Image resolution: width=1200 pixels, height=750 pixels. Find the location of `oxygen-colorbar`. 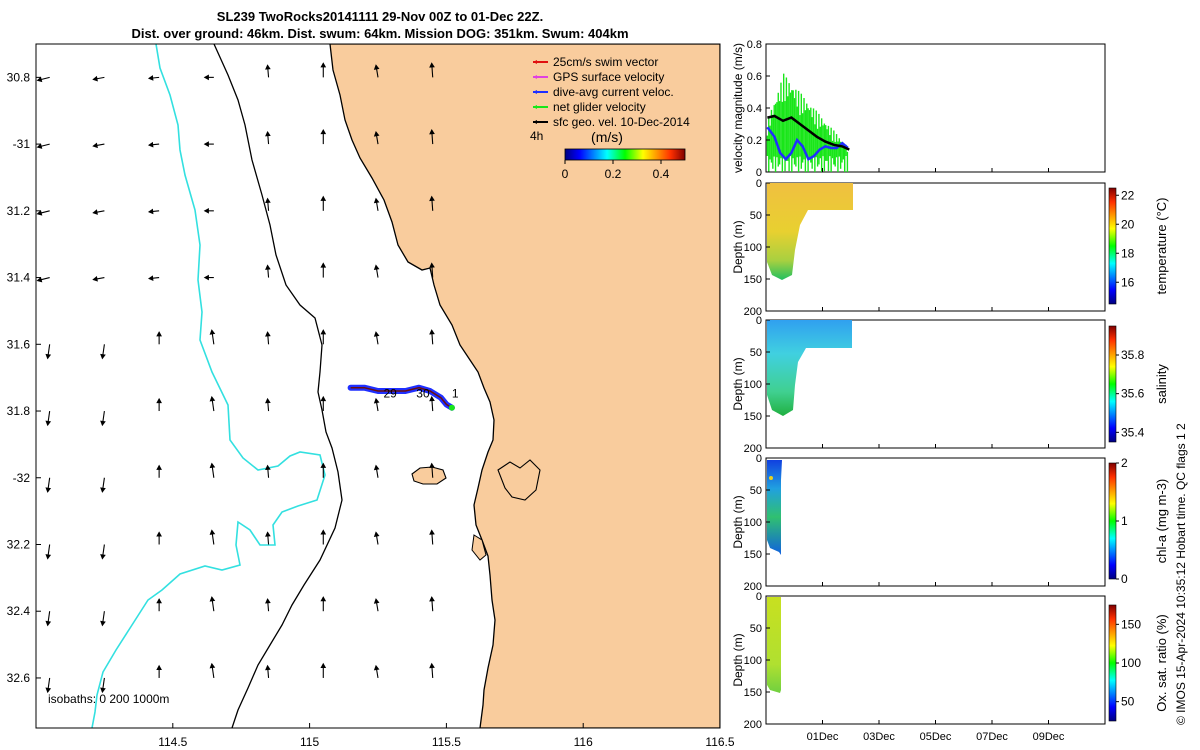

oxygen-colorbar is located at coordinates (1112, 663).